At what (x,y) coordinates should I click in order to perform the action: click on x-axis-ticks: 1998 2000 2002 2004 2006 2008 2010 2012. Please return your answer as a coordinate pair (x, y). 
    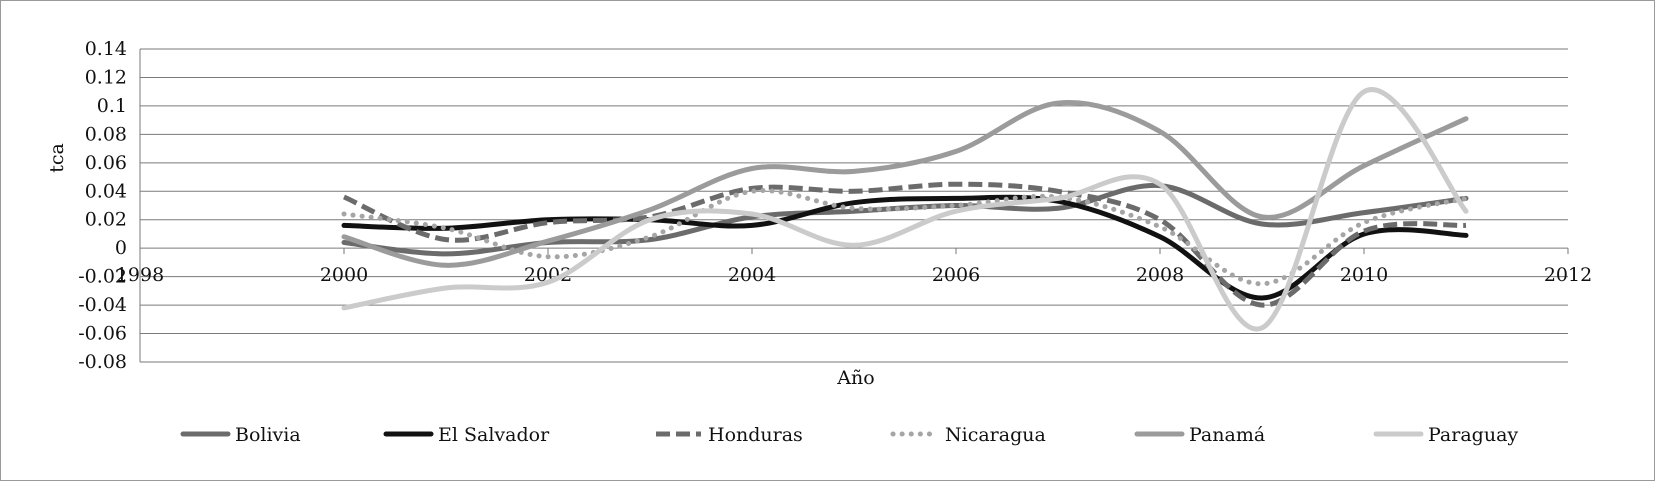
    Looking at the image, I should click on (854, 267).